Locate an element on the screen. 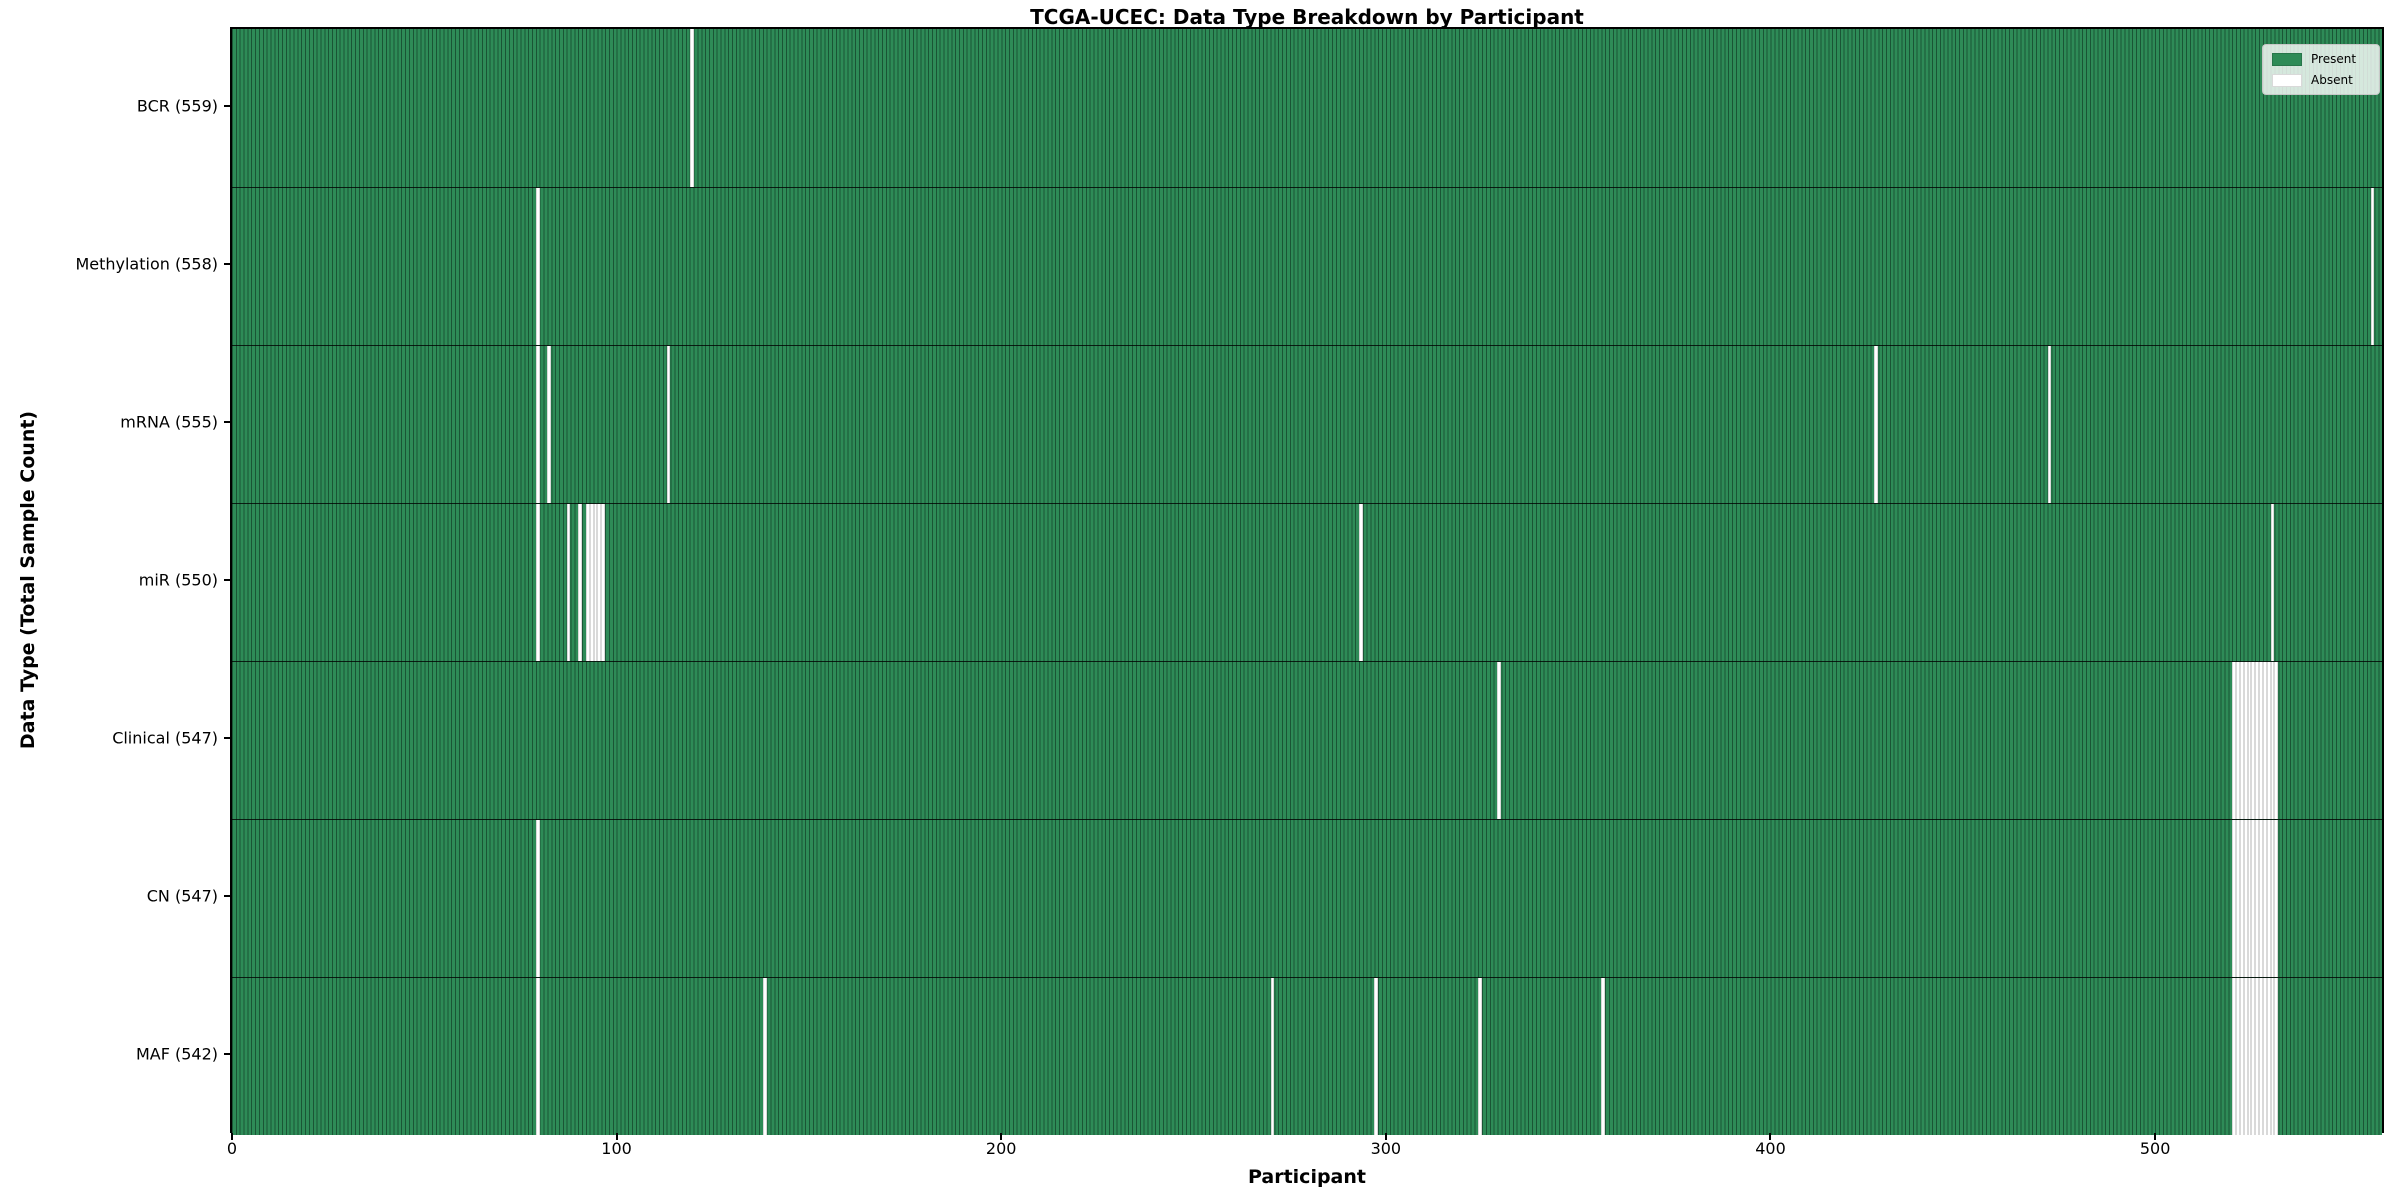  x-tick-label: 500 is located at coordinates (2155, 1148).